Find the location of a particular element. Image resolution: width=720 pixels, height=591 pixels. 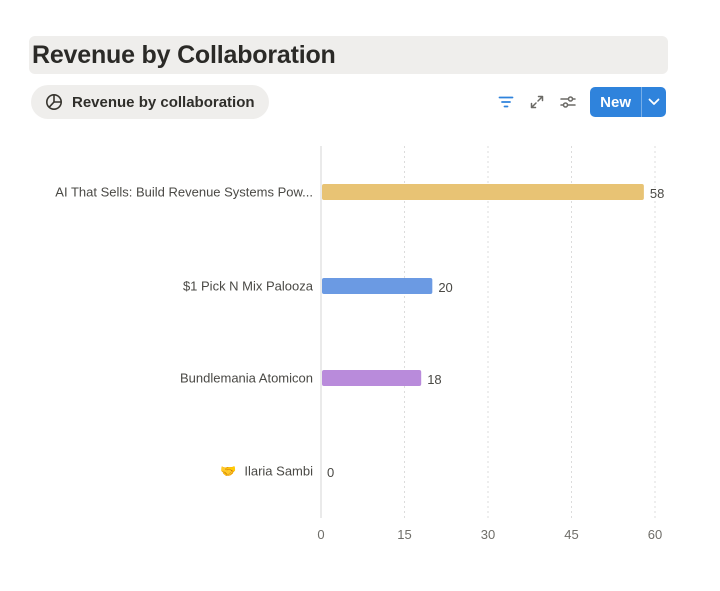

new-dropdown-button is located at coordinates (654, 102).